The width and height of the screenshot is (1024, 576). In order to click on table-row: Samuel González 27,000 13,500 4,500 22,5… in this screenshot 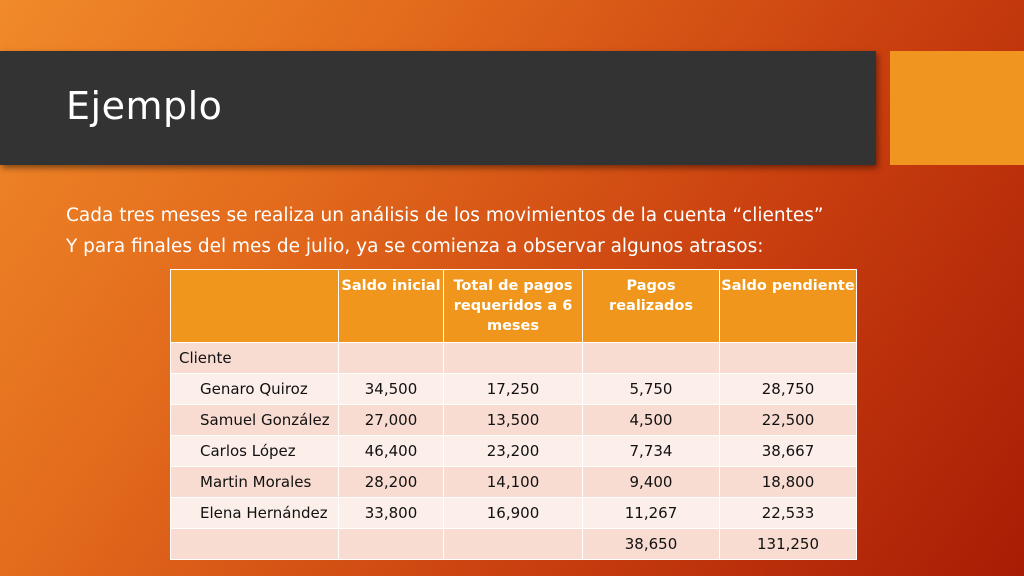, I will do `click(513, 420)`.